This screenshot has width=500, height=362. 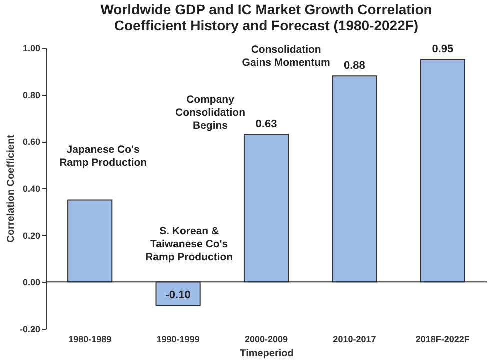 I want to click on data-label: 0.88, so click(x=355, y=66).